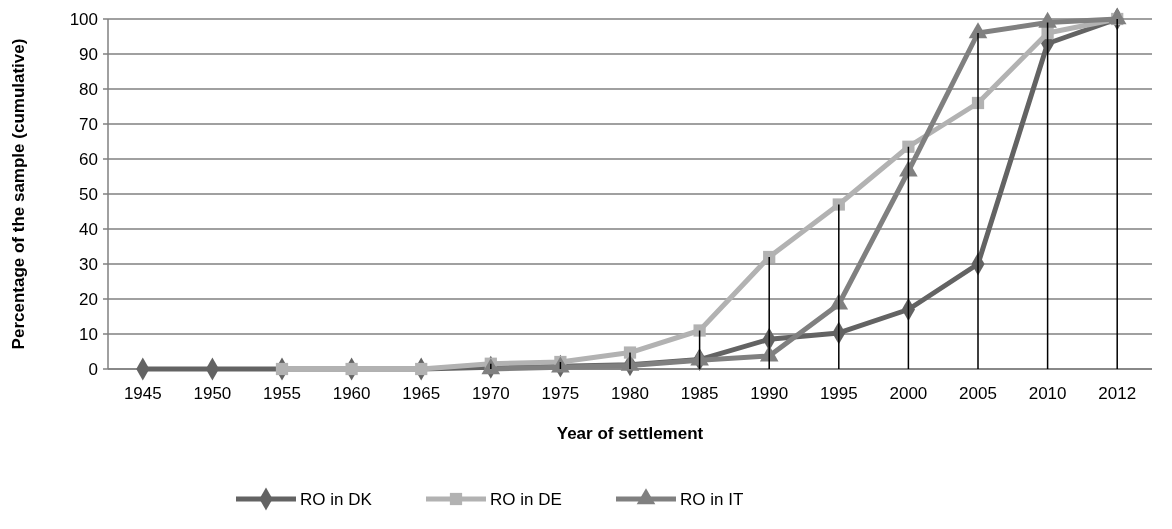  What do you see at coordinates (908, 393) in the screenshot?
I see `x-tick-label: 2000` at bounding box center [908, 393].